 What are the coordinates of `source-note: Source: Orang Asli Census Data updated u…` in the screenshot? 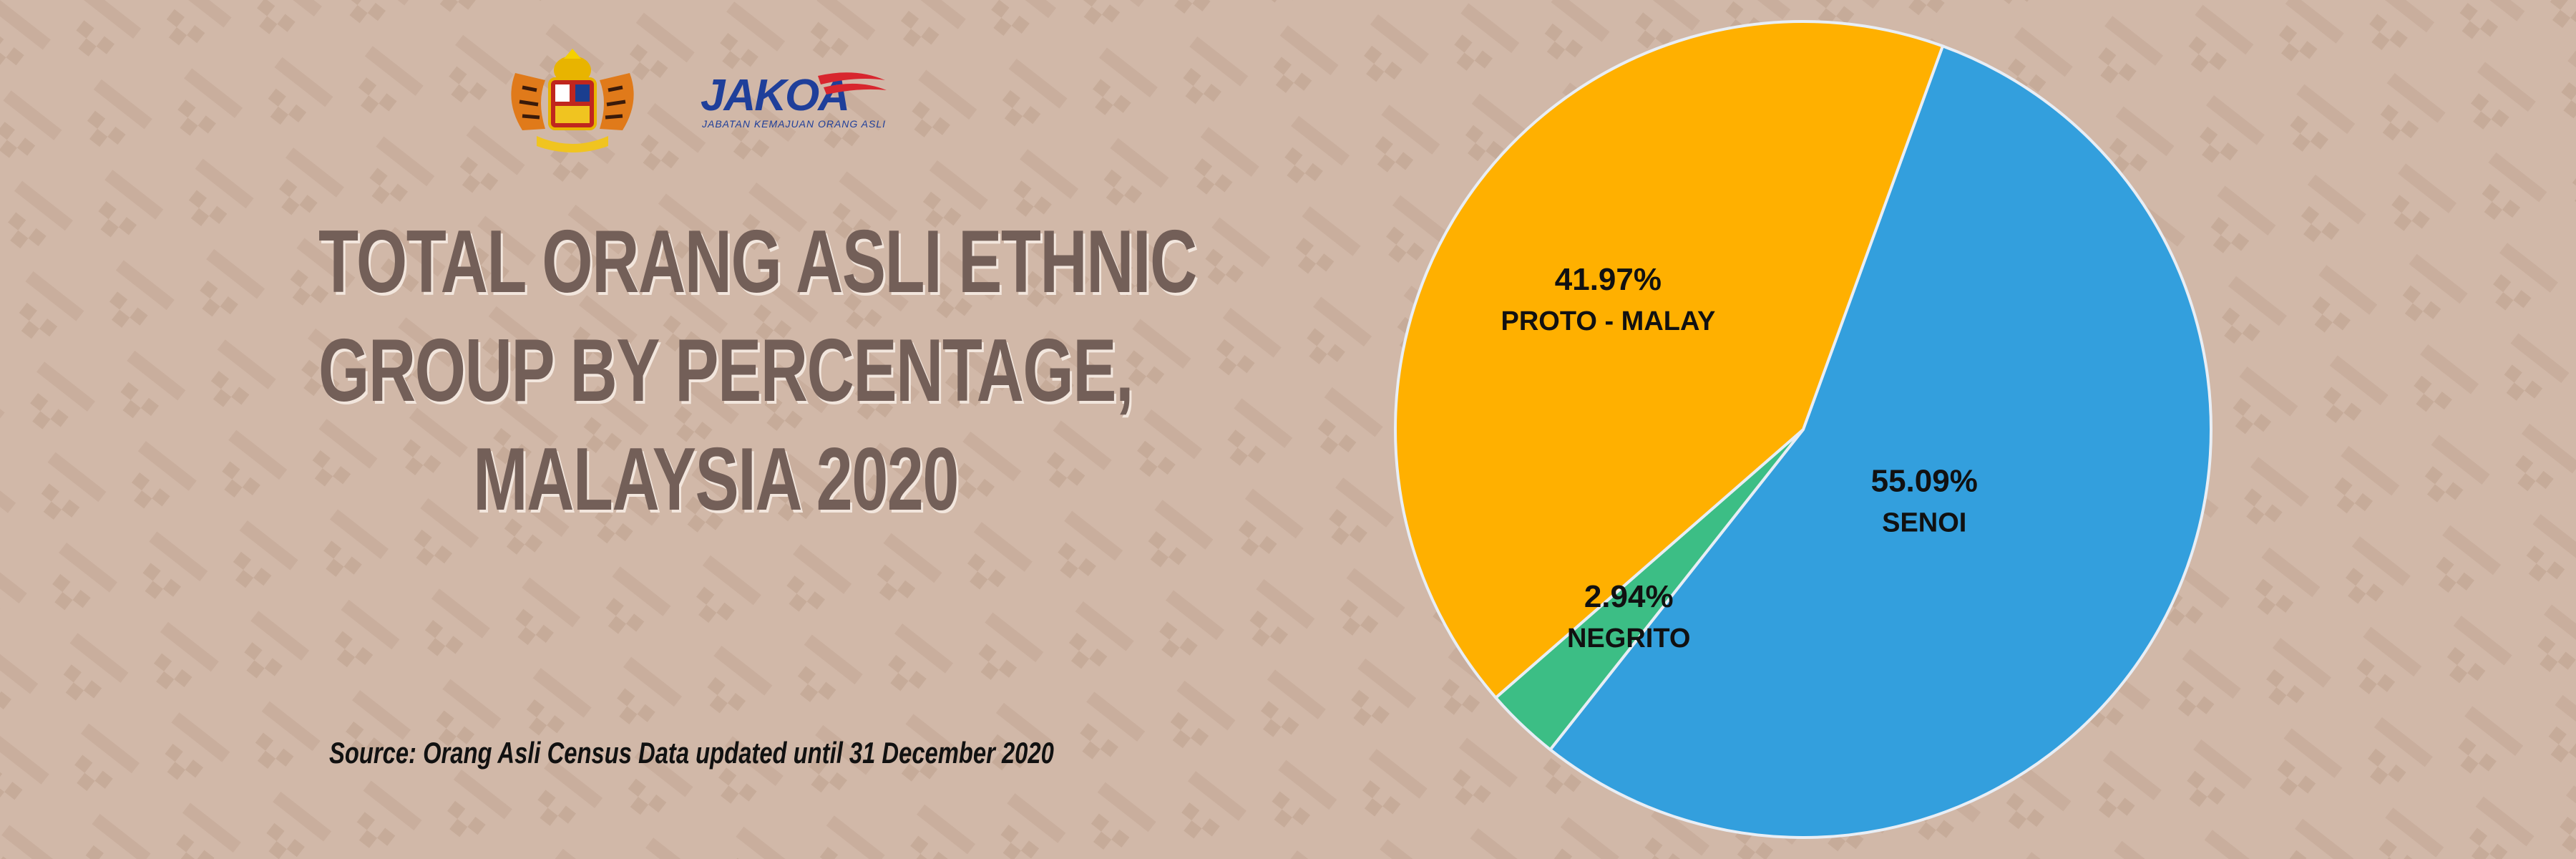 It's located at (691, 753).